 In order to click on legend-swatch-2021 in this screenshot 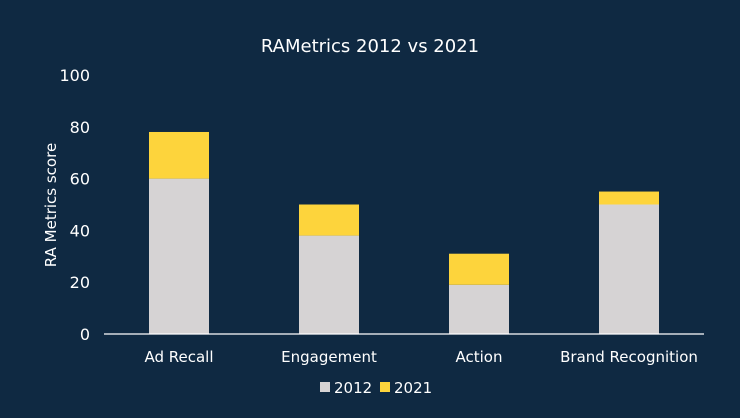, I will do `click(385, 387)`.